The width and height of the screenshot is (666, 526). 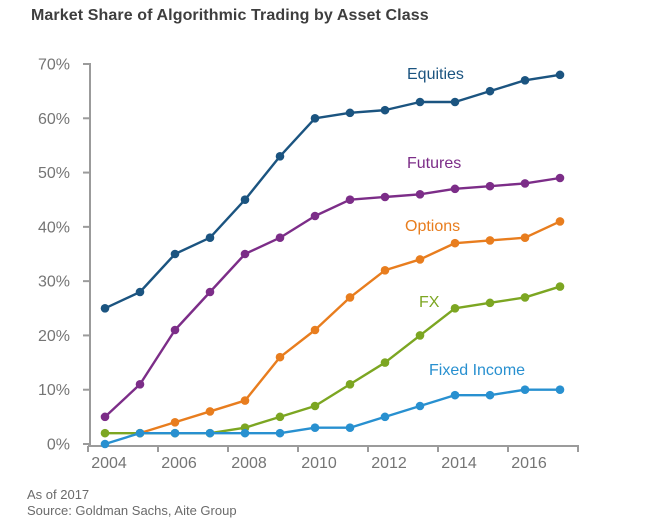 I want to click on y-tick-label-50: 50%, so click(x=54, y=173).